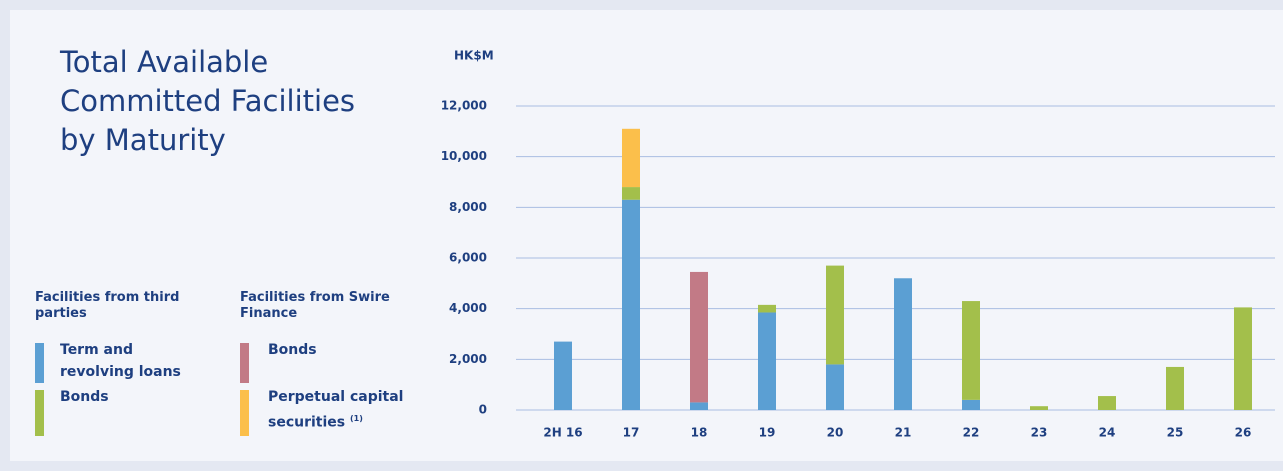  I want to click on x-tick-label: 24, so click(1107, 433).